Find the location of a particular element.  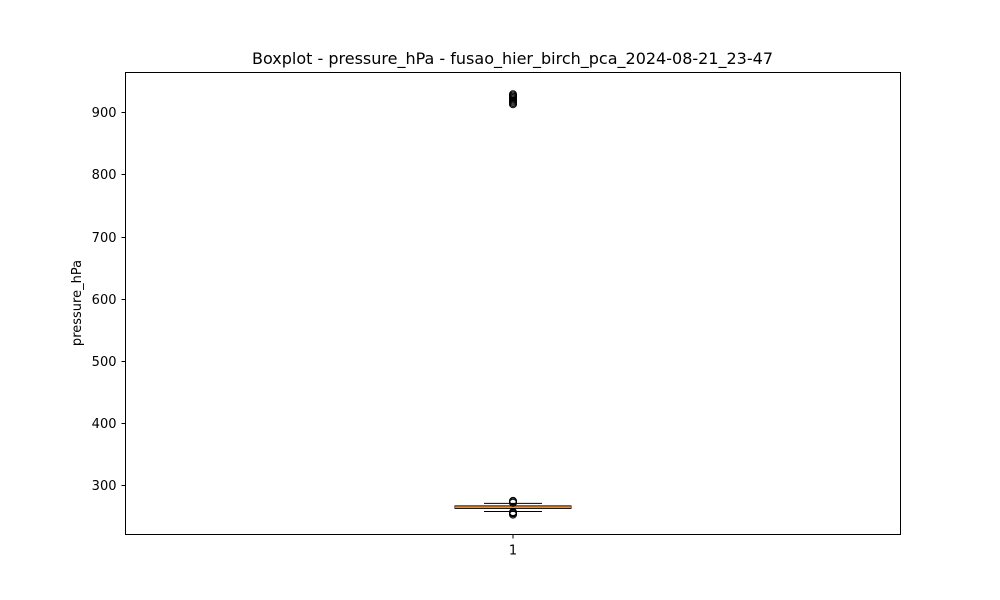

y-tick-label: 300 is located at coordinates (104, 486).